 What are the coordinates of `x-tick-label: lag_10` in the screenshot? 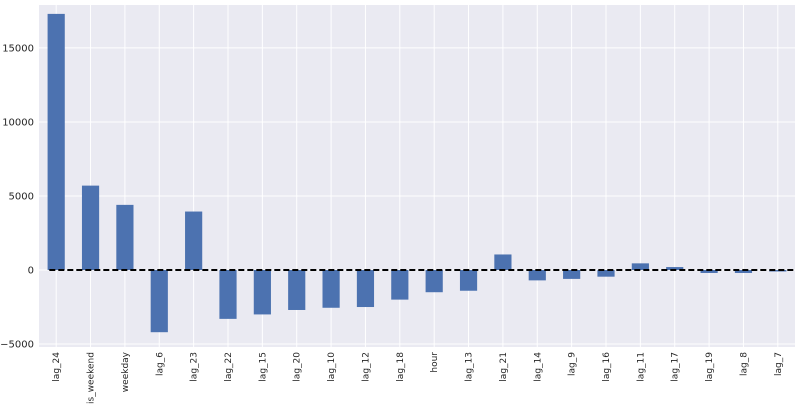 It's located at (332, 367).